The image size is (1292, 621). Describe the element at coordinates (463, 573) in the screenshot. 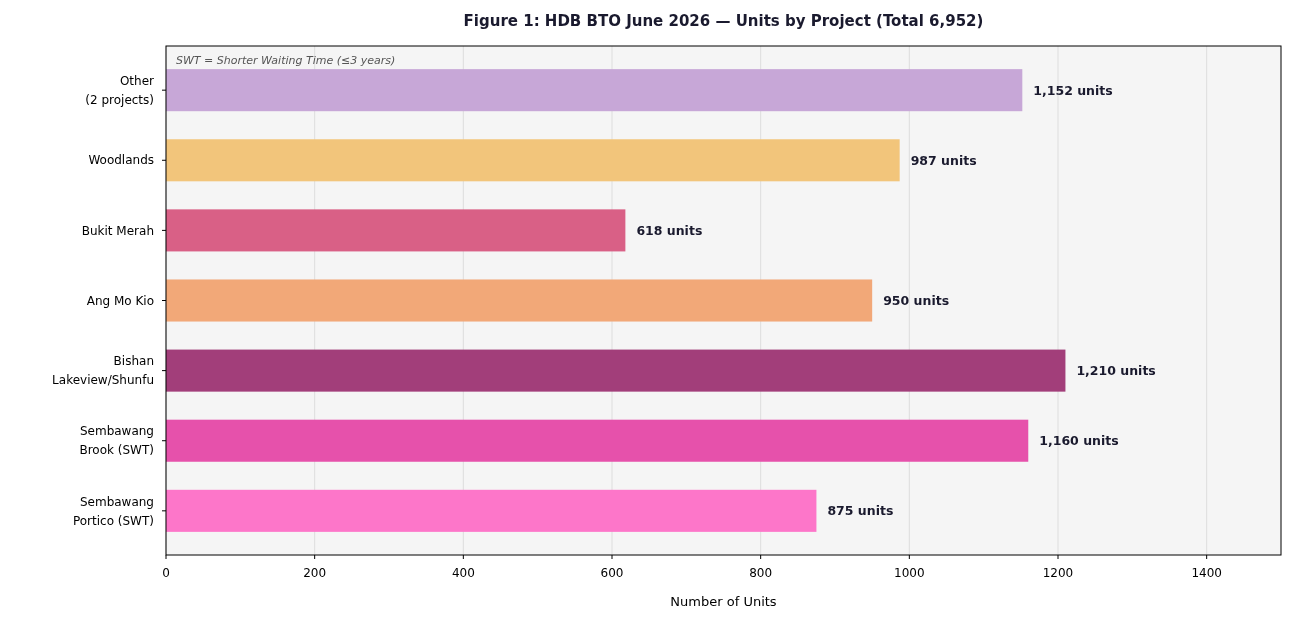

I see `x-tick-label: 400` at that location.